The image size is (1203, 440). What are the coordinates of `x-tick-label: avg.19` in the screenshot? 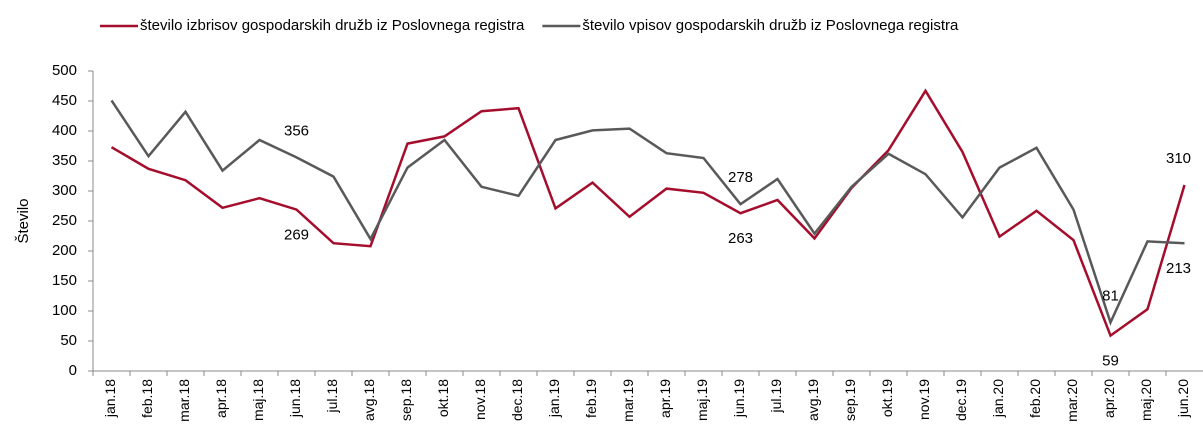 It's located at (813, 400).